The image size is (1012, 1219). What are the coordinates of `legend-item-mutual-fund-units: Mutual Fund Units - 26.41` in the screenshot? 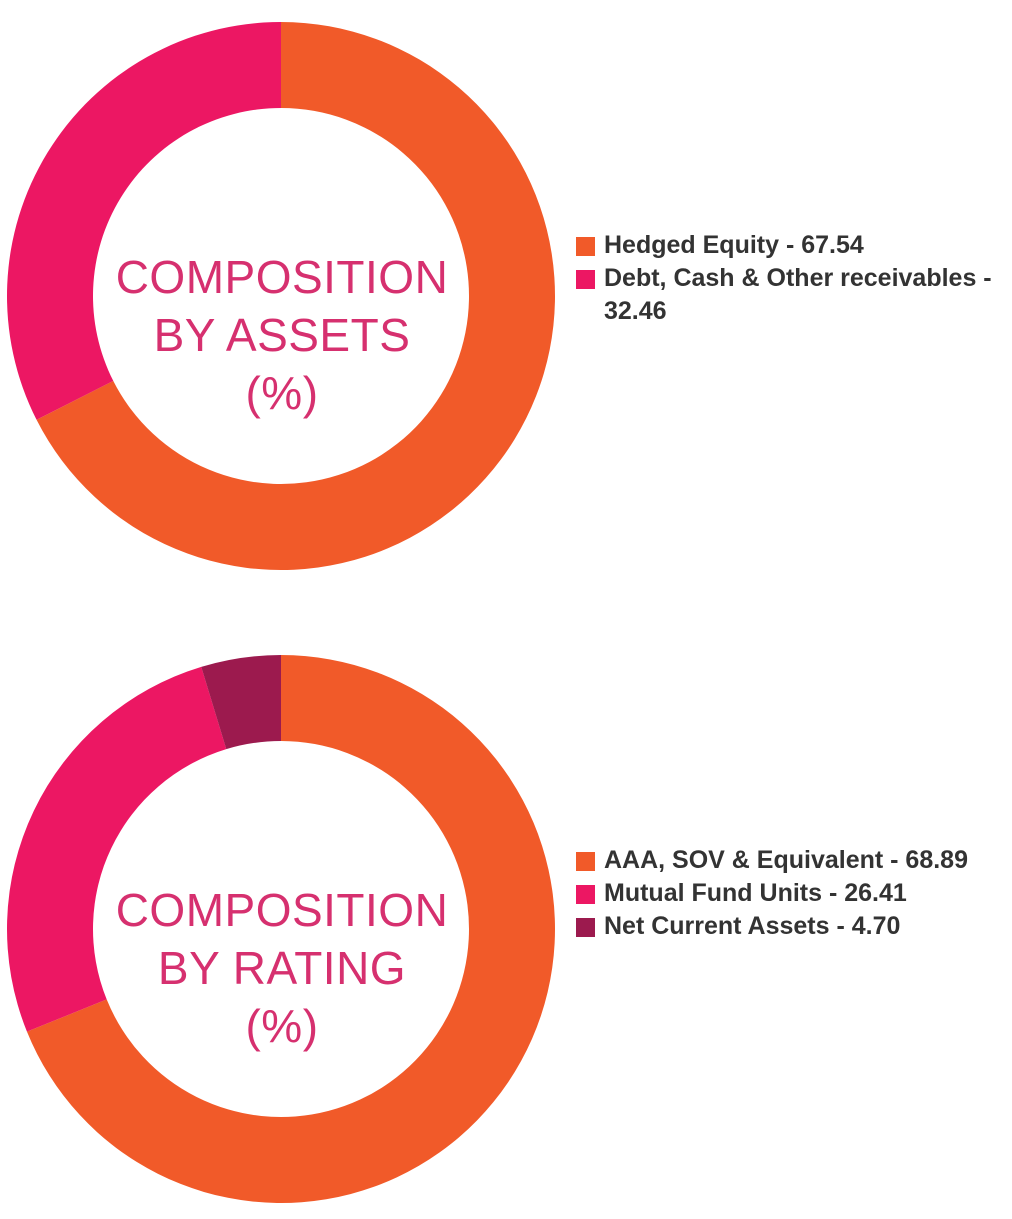 It's located at (791, 893).